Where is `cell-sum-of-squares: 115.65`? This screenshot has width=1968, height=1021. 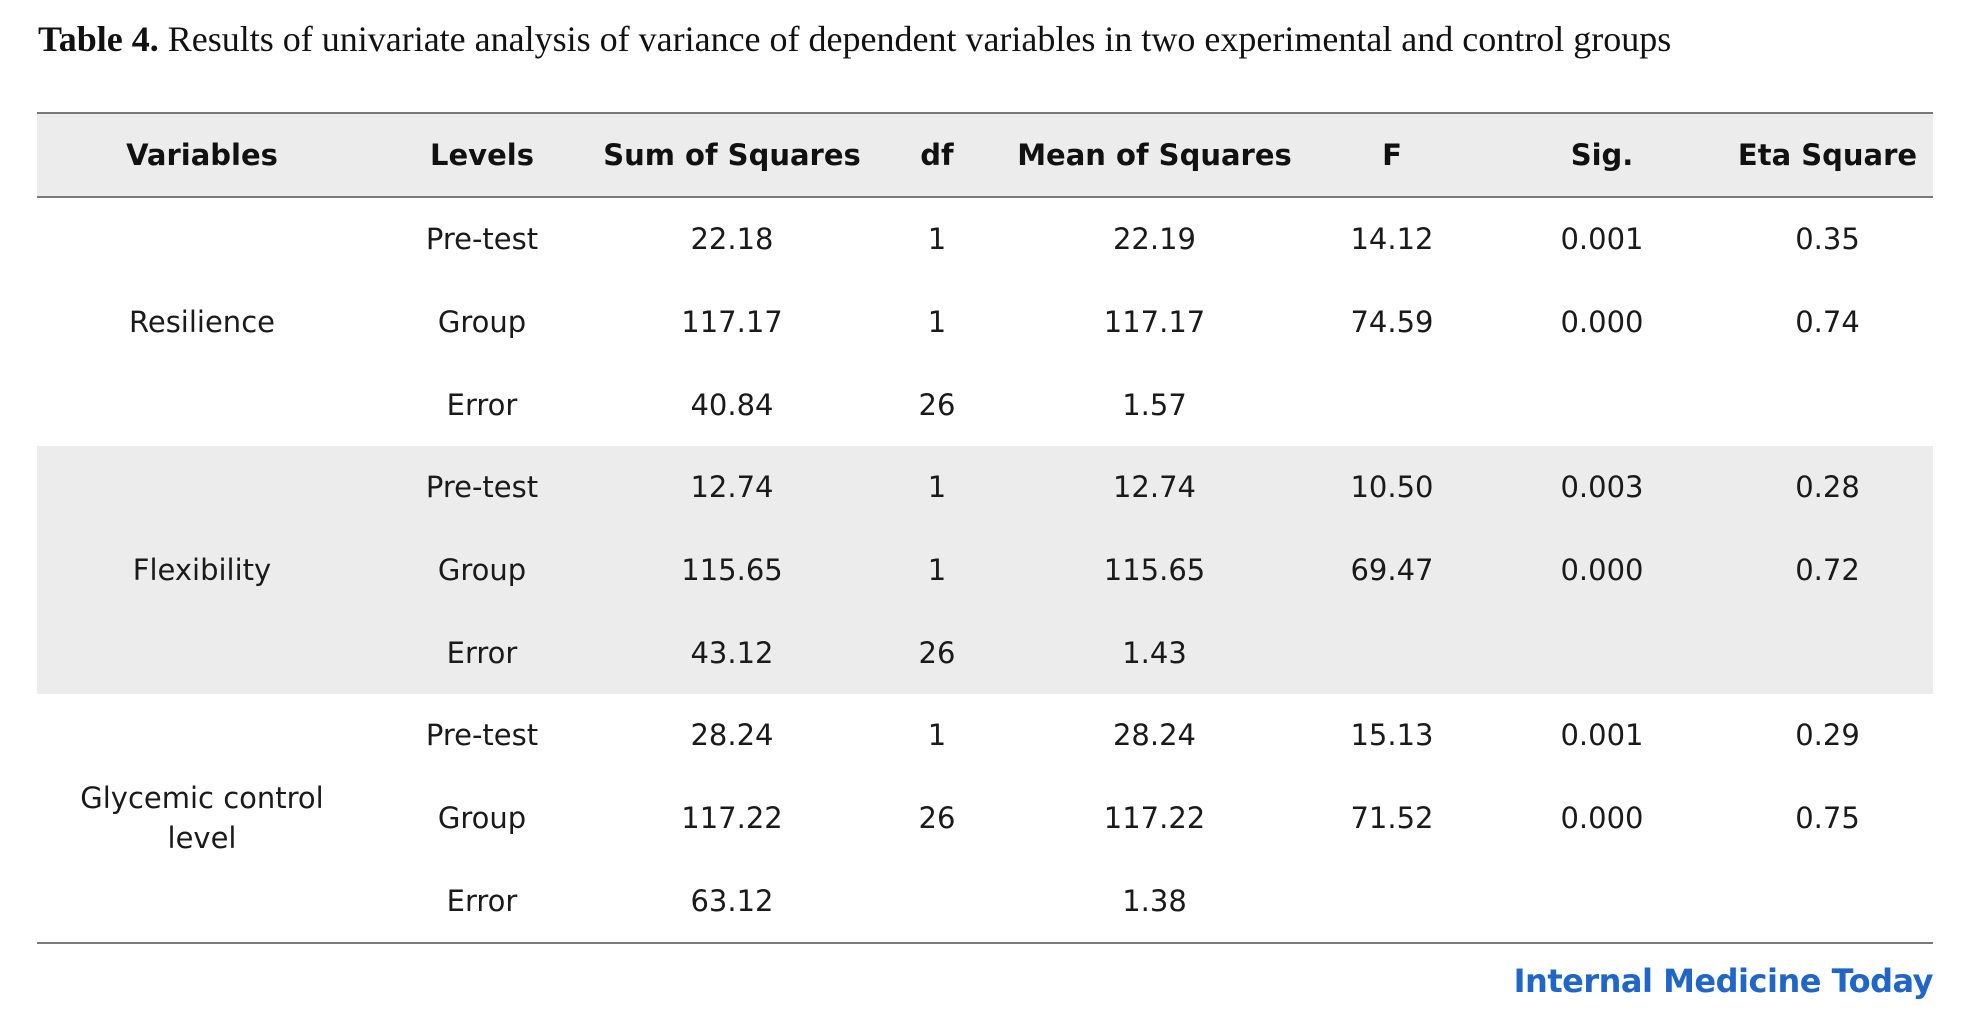 cell-sum-of-squares: 115.65 is located at coordinates (732, 570).